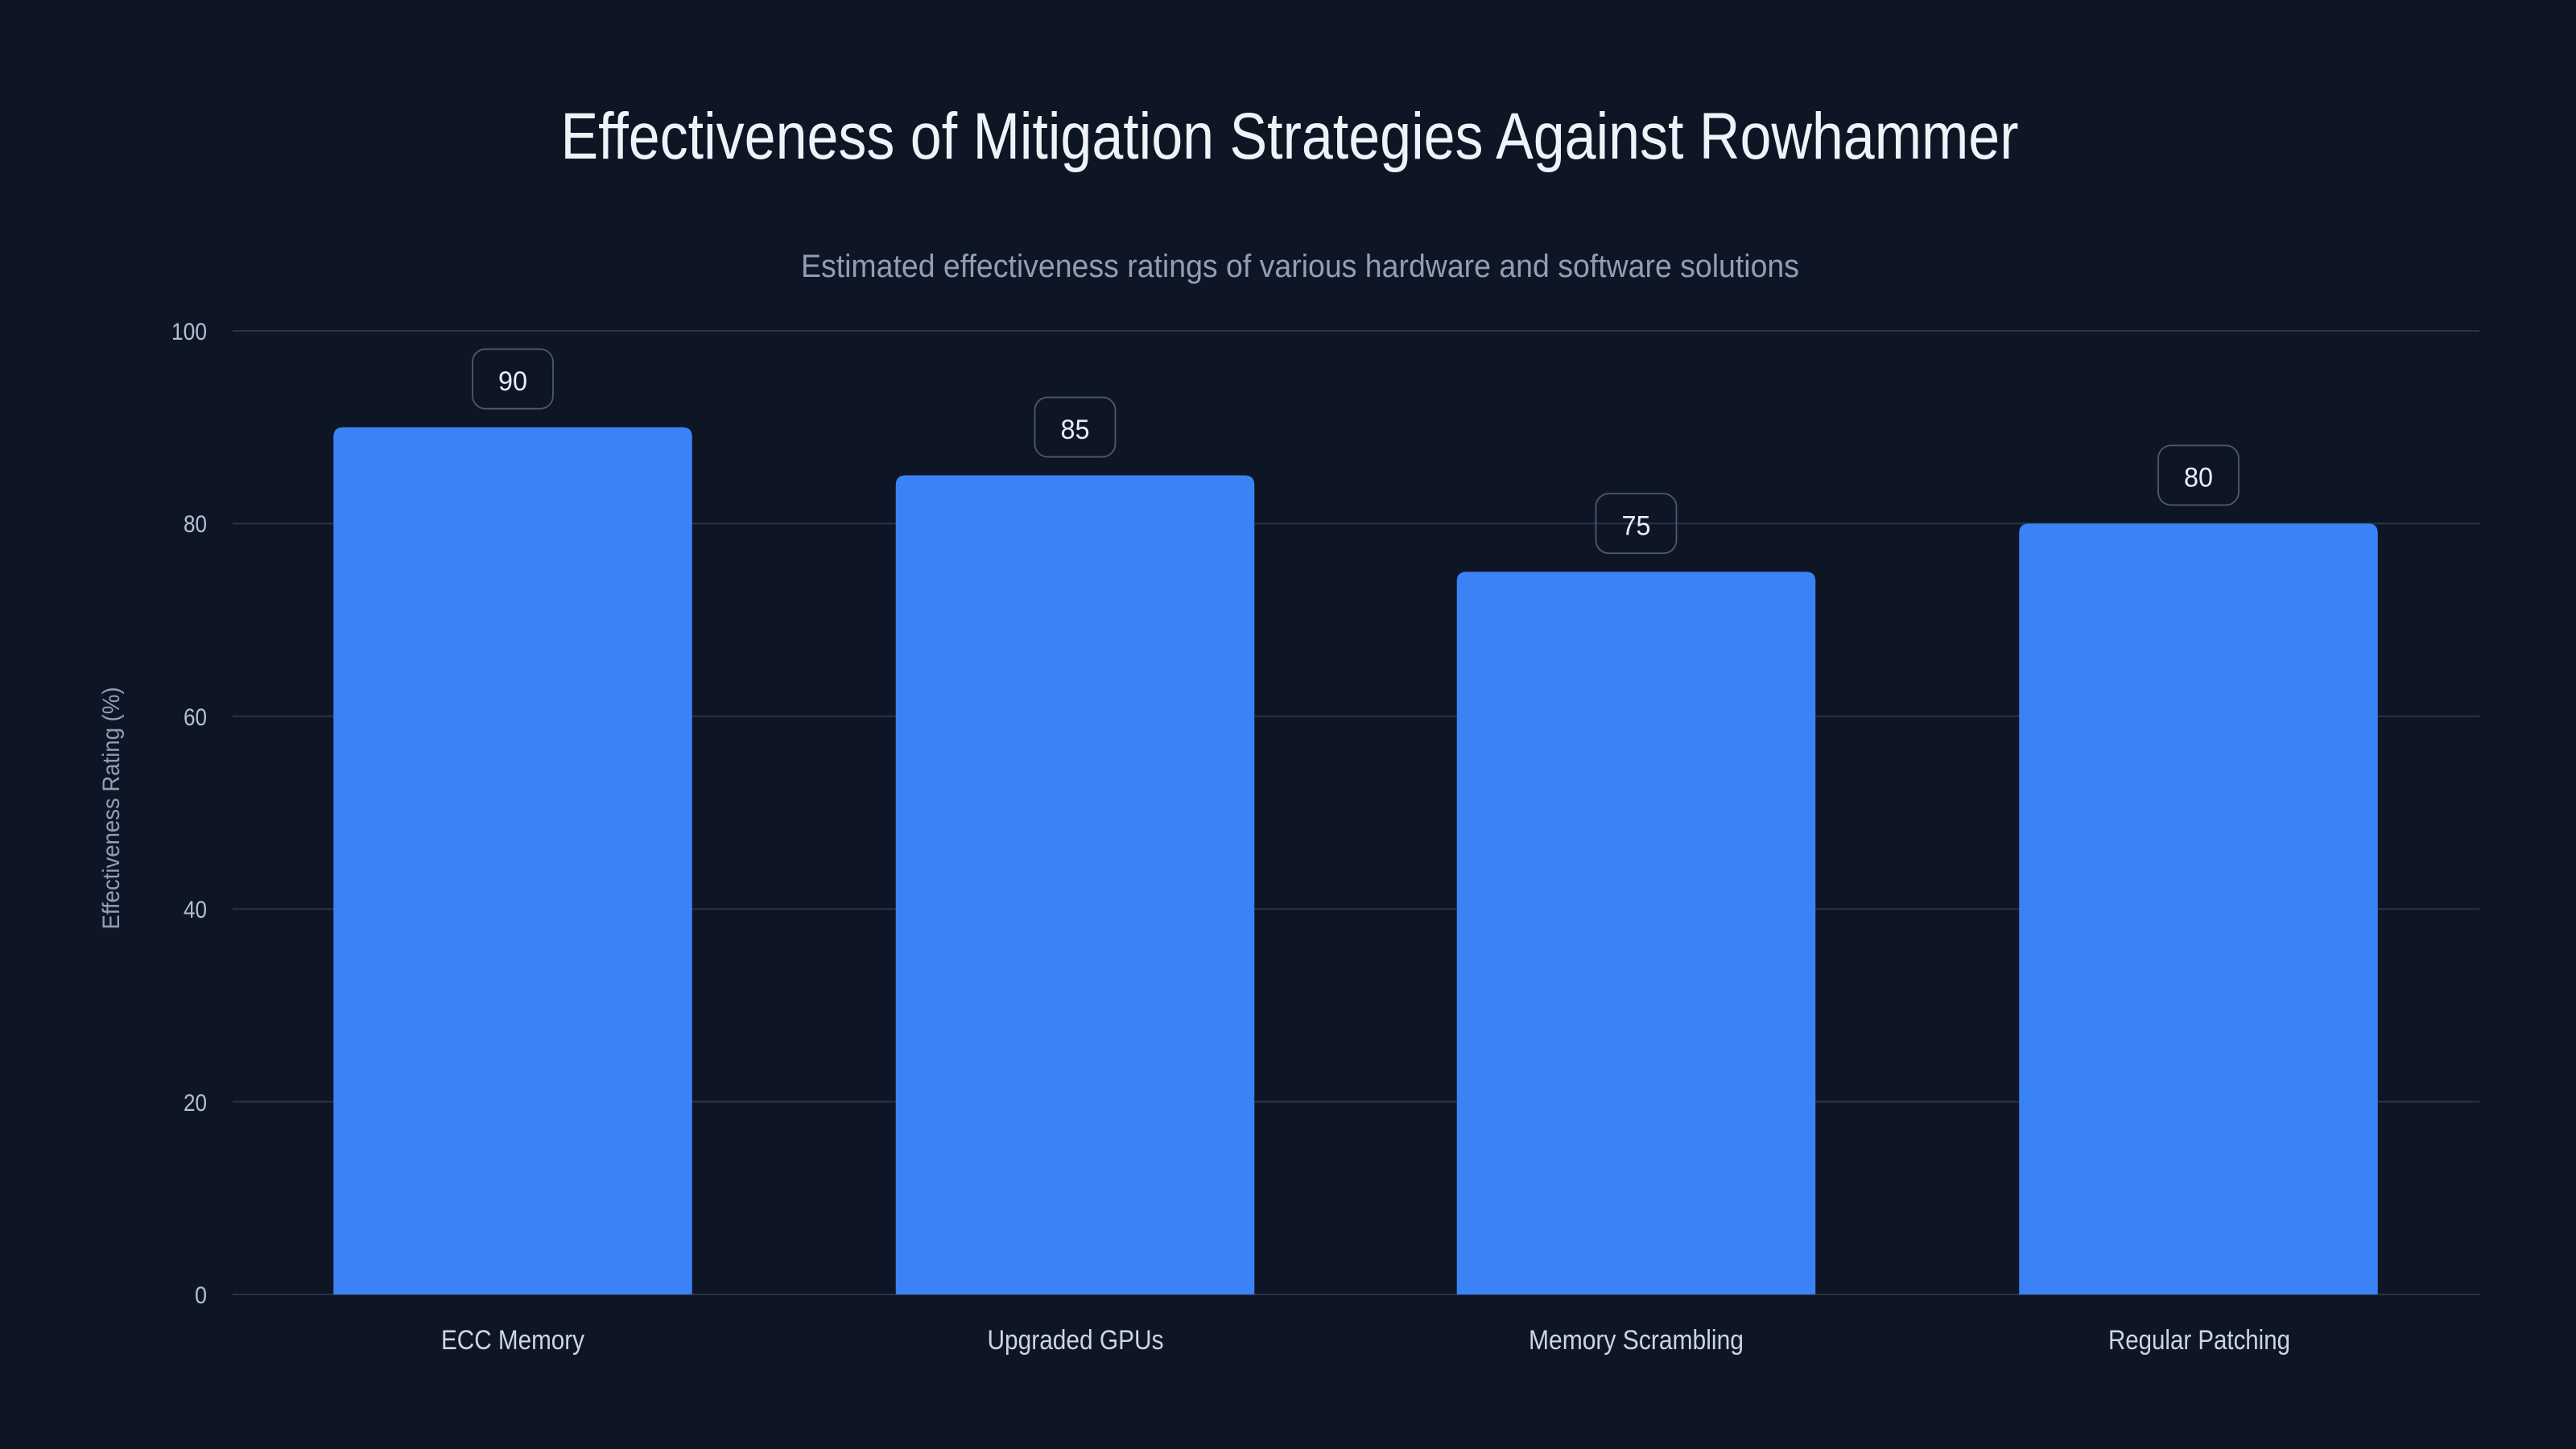 Image resolution: width=2576 pixels, height=1449 pixels. What do you see at coordinates (1636, 526) in the screenshot?
I see `svg-text: 75` at bounding box center [1636, 526].